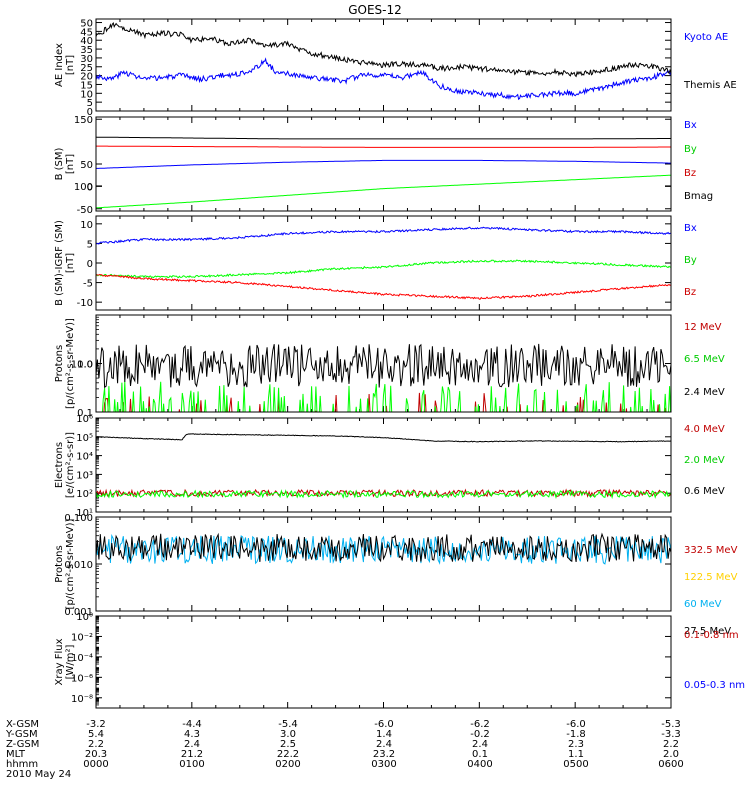  What do you see at coordinates (86, 77) in the screenshot?
I see `y-tick-label: 20` at bounding box center [86, 77].